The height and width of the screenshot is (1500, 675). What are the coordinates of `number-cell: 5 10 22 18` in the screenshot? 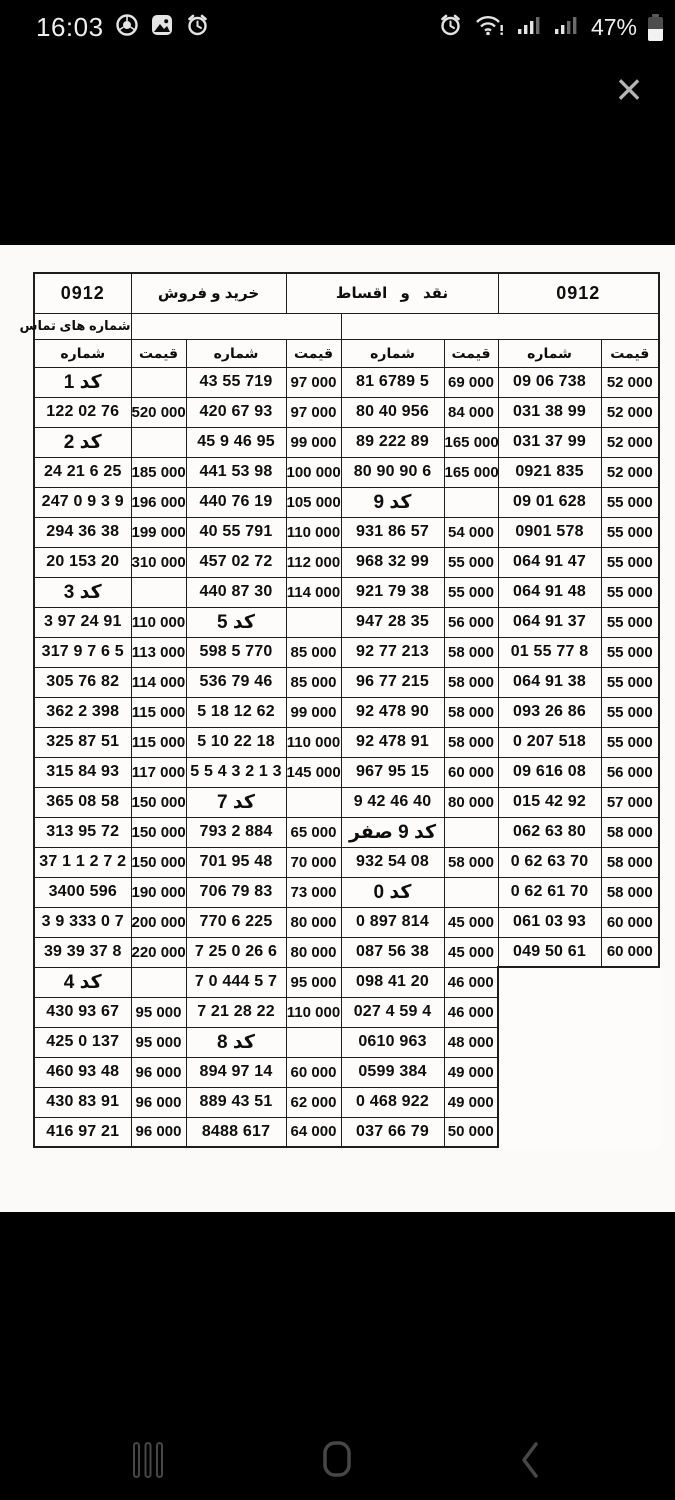 It's located at (236, 742).